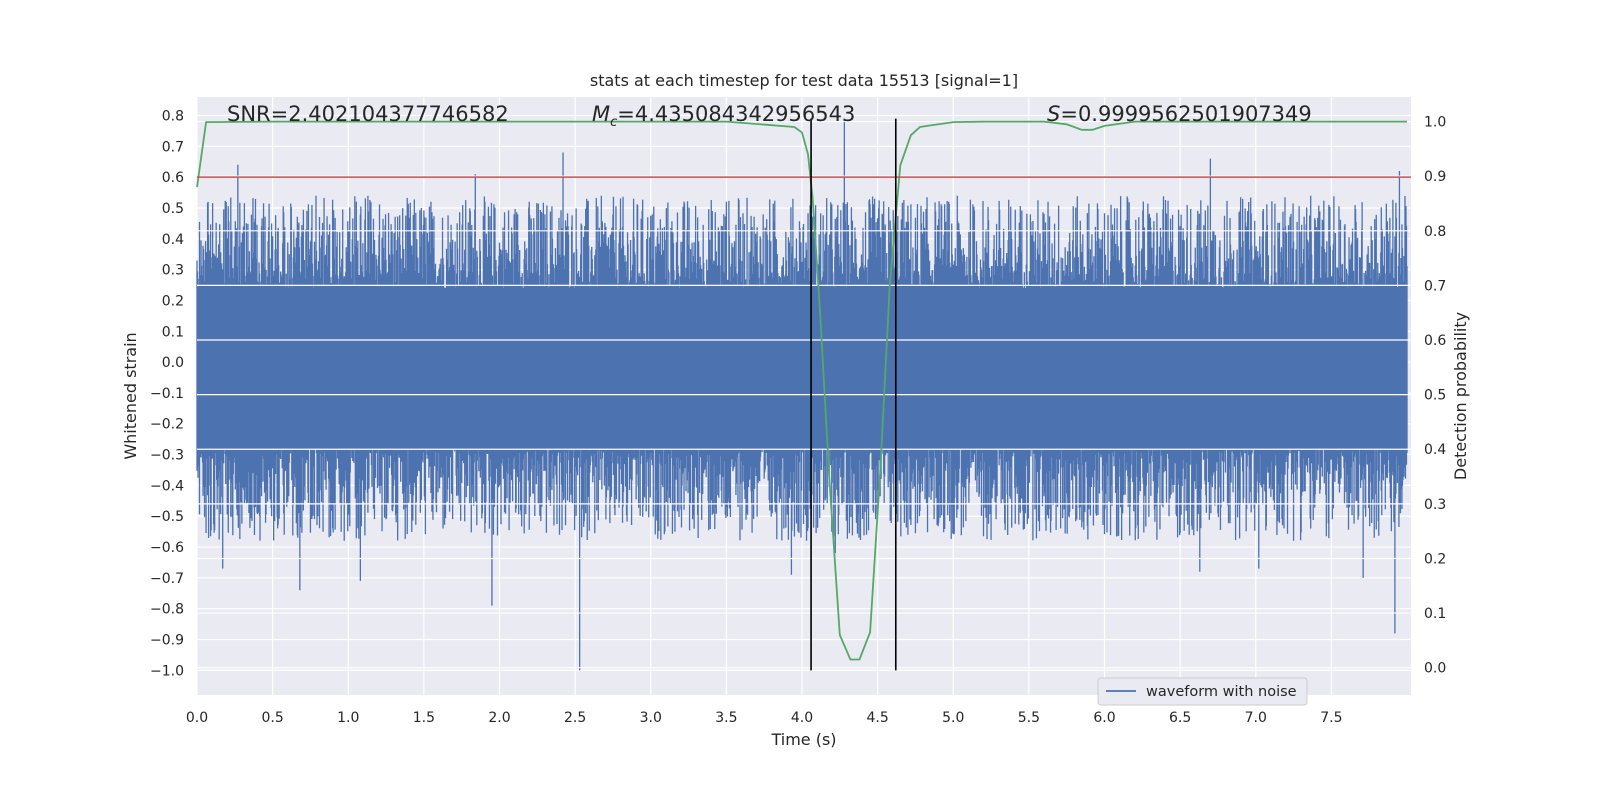 The image size is (1600, 800). Describe the element at coordinates (167, 548) in the screenshot. I see `y-tick-label-left: −0.6` at that location.